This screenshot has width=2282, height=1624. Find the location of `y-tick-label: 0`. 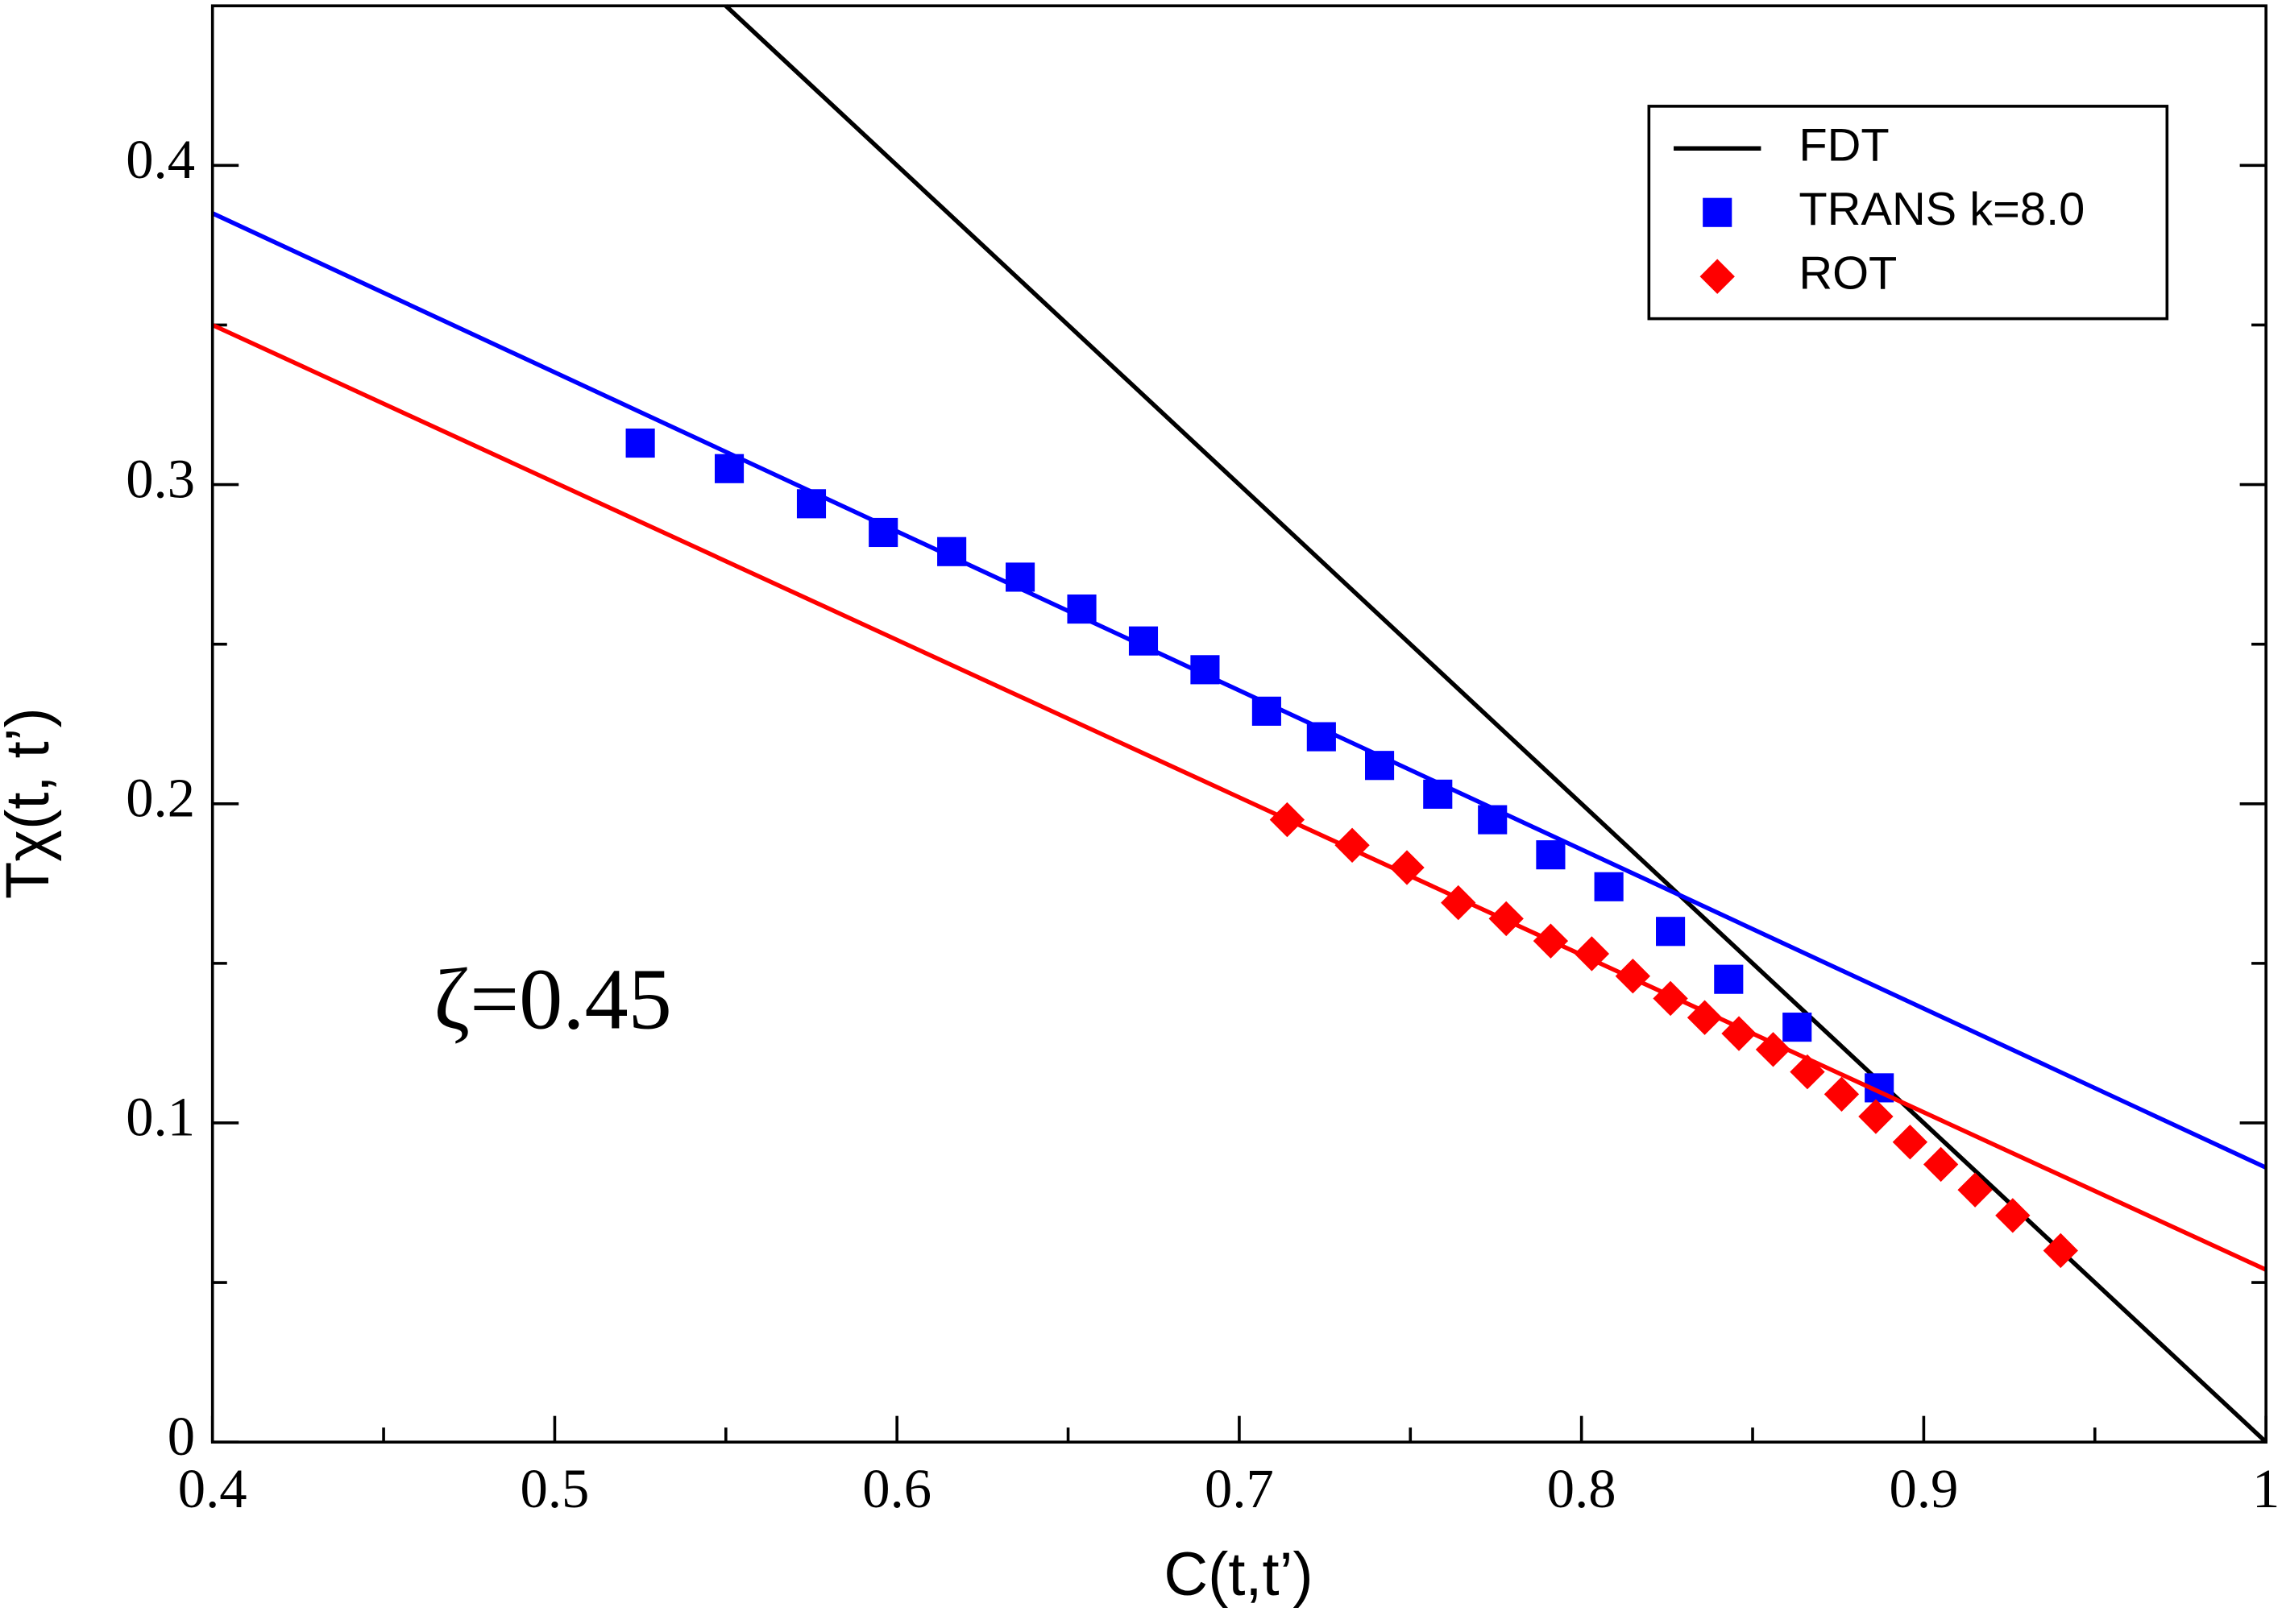

y-tick-label: 0 is located at coordinates (181, 1436).